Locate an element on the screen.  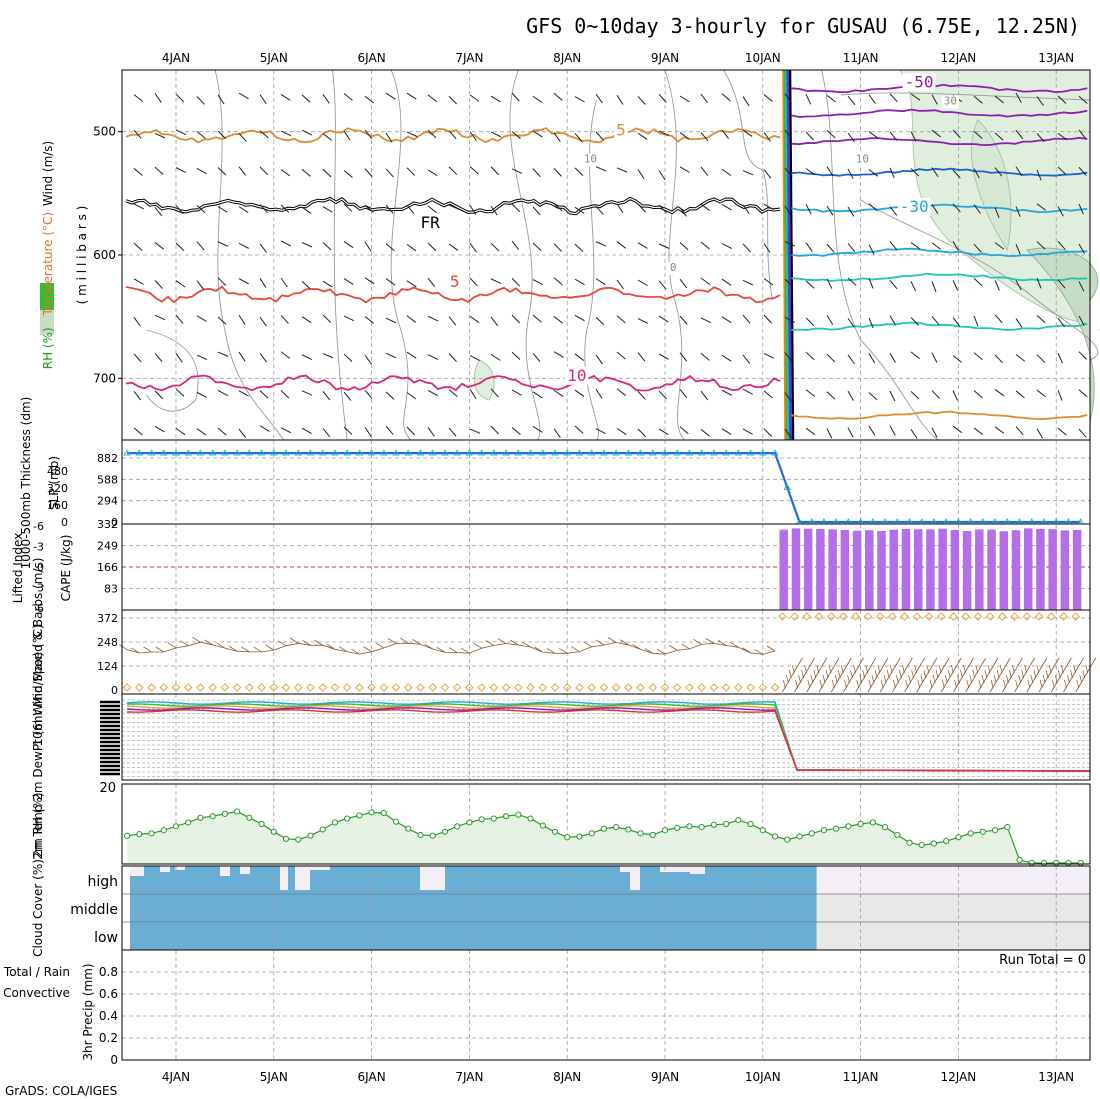
rh2m-area is located at coordinates (604, 837).